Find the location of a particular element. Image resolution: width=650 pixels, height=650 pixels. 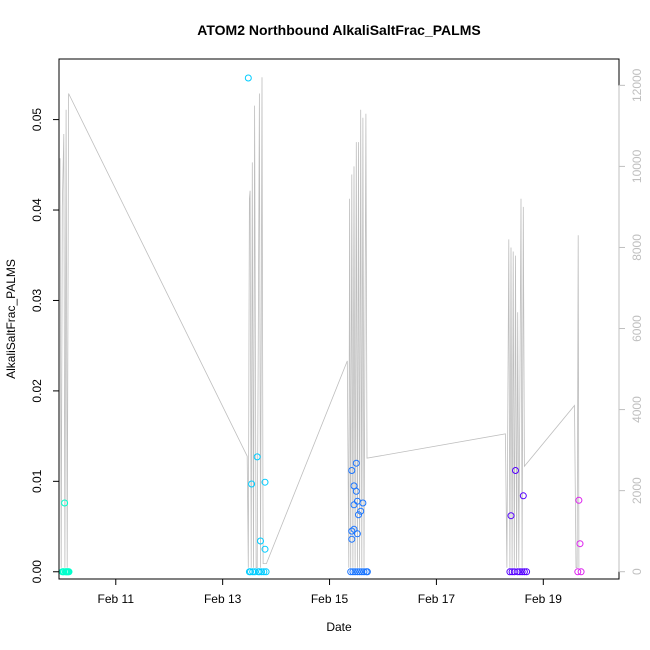

y2-tick-label: 2000 is located at coordinates (637, 490).